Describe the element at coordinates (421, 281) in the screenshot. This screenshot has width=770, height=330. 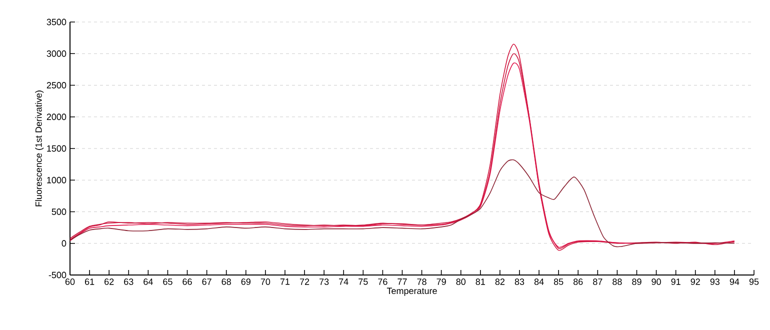
I see `x-tick-label: 78` at that location.